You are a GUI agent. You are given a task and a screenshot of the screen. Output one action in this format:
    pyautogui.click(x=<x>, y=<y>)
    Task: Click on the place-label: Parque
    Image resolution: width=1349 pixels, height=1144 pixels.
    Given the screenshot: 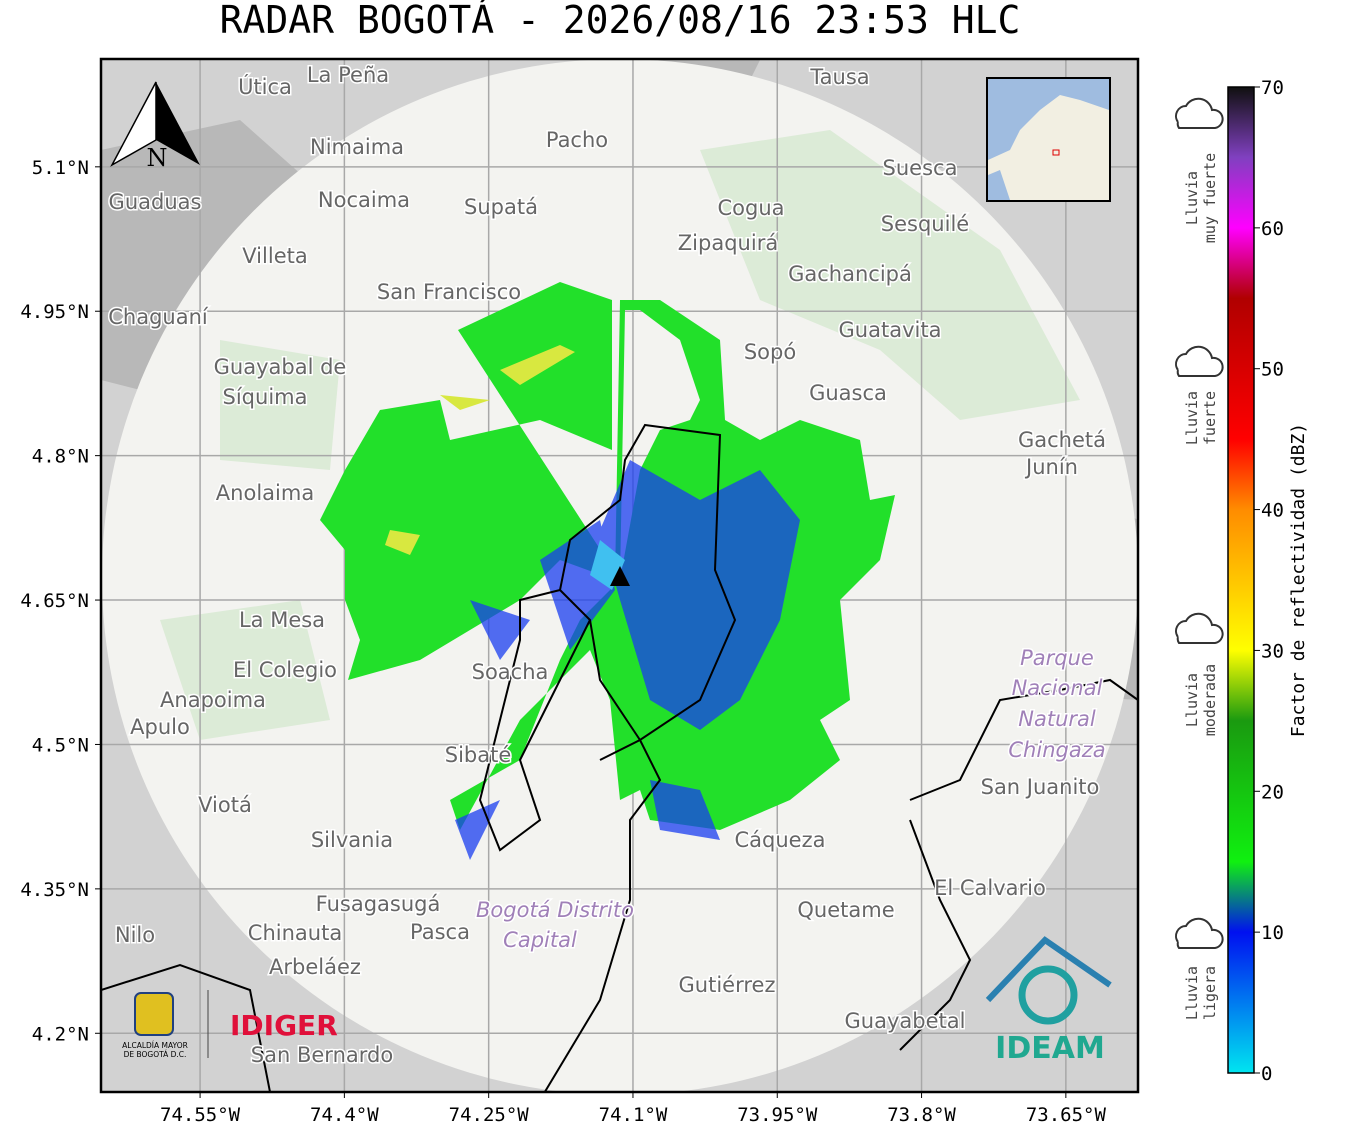 What is the action you would take?
    pyautogui.click(x=1057, y=658)
    